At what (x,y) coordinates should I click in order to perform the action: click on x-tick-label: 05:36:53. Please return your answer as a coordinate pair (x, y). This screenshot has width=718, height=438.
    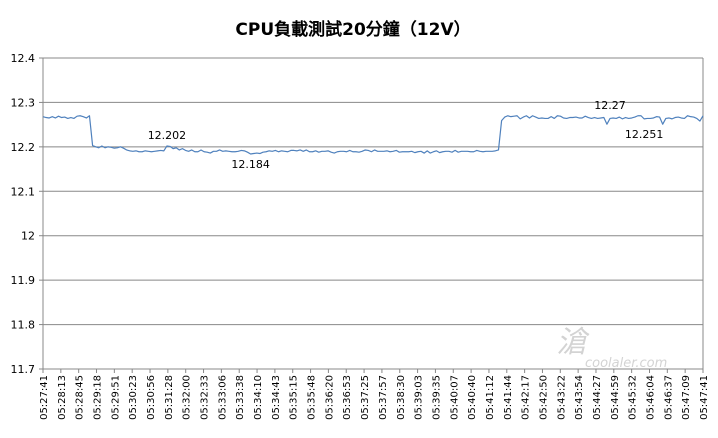
    Looking at the image, I should click on (347, 397).